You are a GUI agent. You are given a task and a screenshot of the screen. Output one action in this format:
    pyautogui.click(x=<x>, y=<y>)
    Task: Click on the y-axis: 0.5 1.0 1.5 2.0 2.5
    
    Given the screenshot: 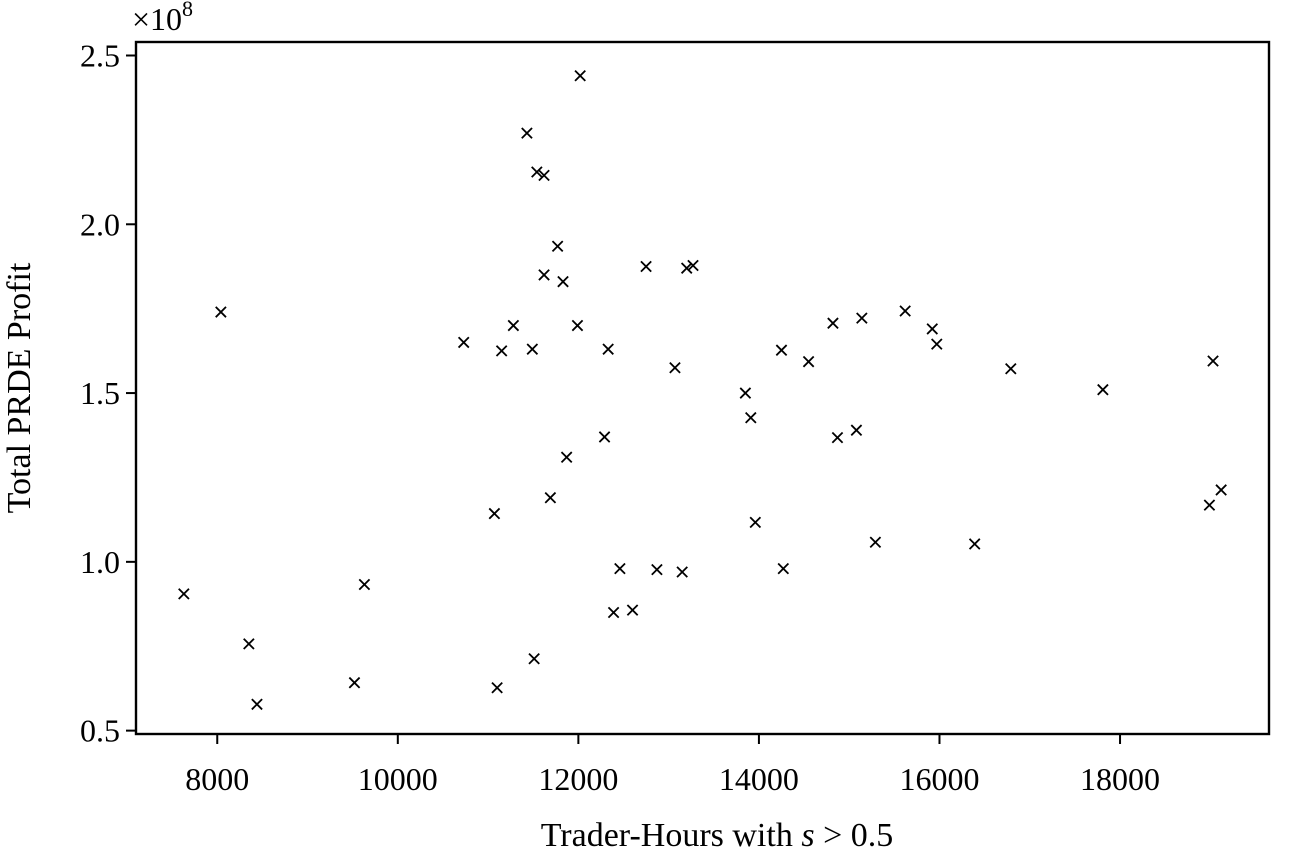 What is the action you would take?
    pyautogui.click(x=108, y=393)
    